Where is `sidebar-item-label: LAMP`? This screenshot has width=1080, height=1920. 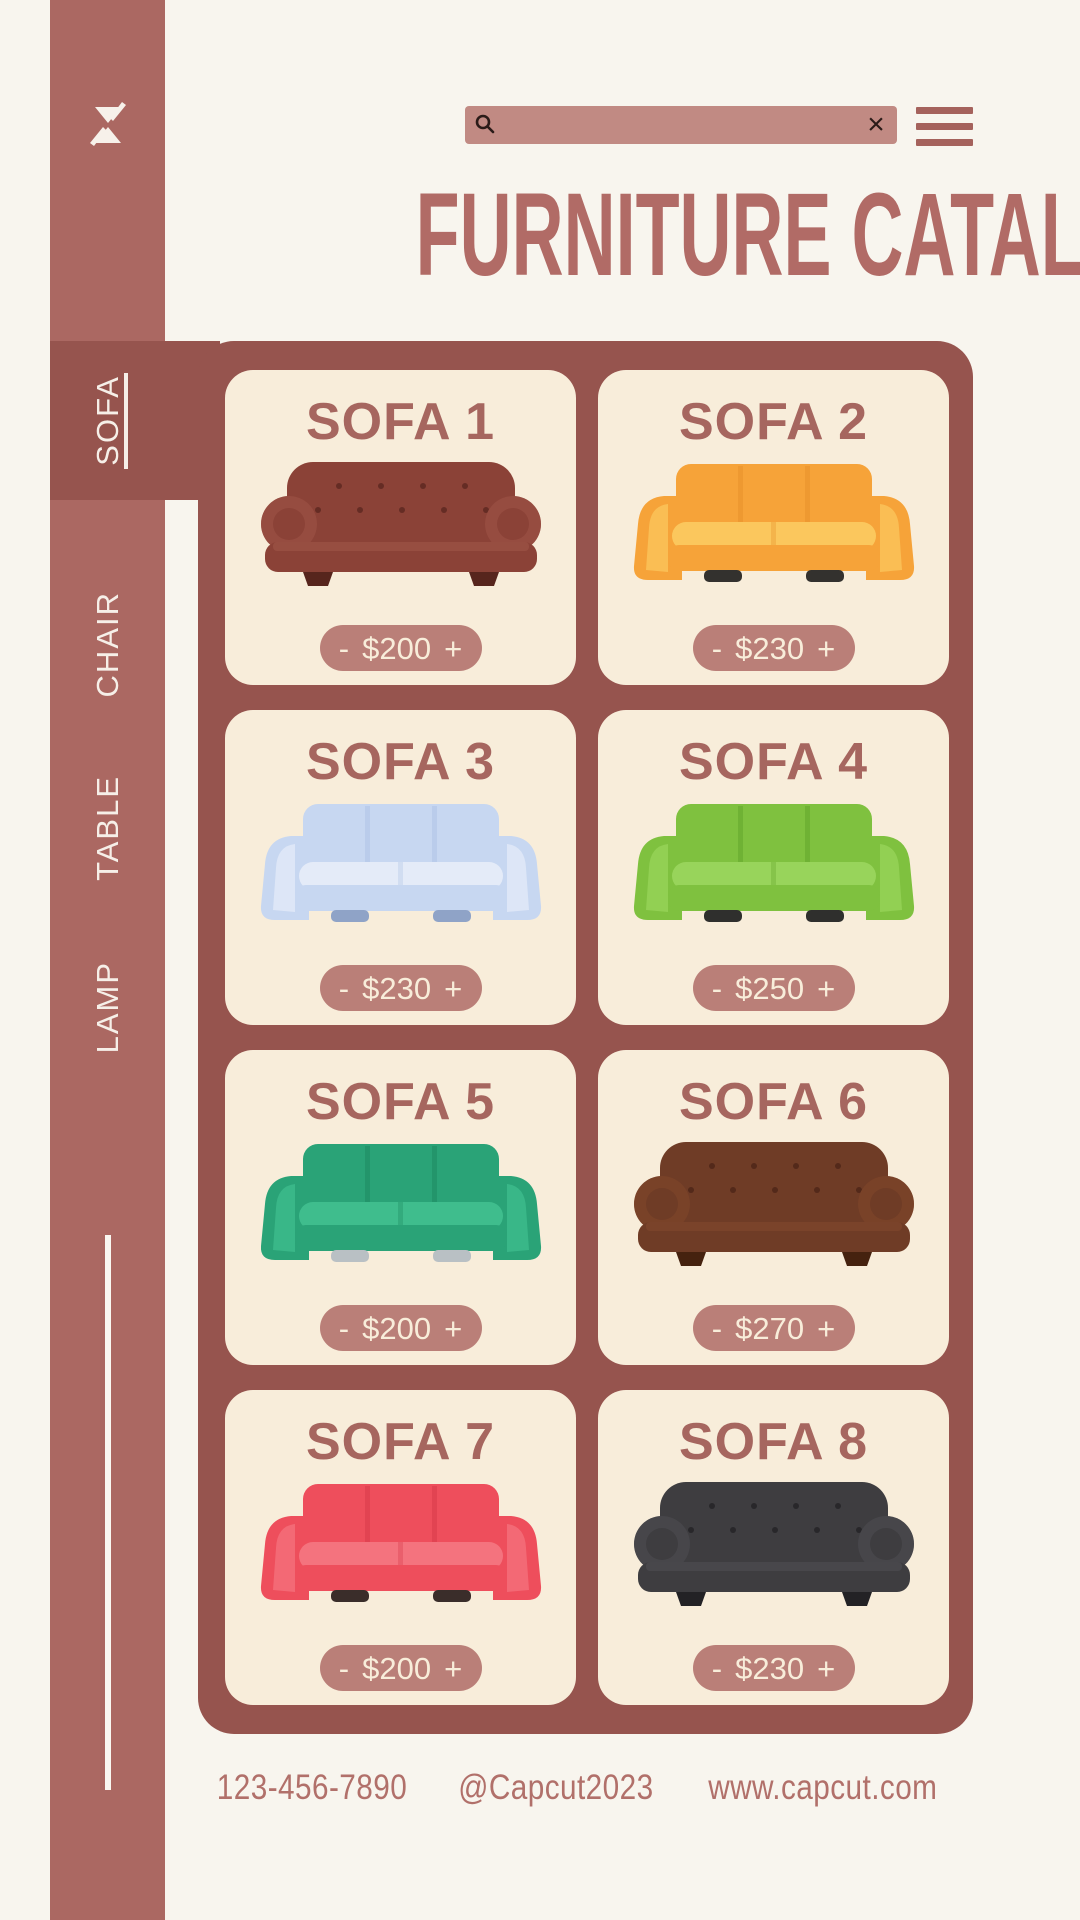
sidebar-item-label: LAMP is located at coordinates (107, 1007).